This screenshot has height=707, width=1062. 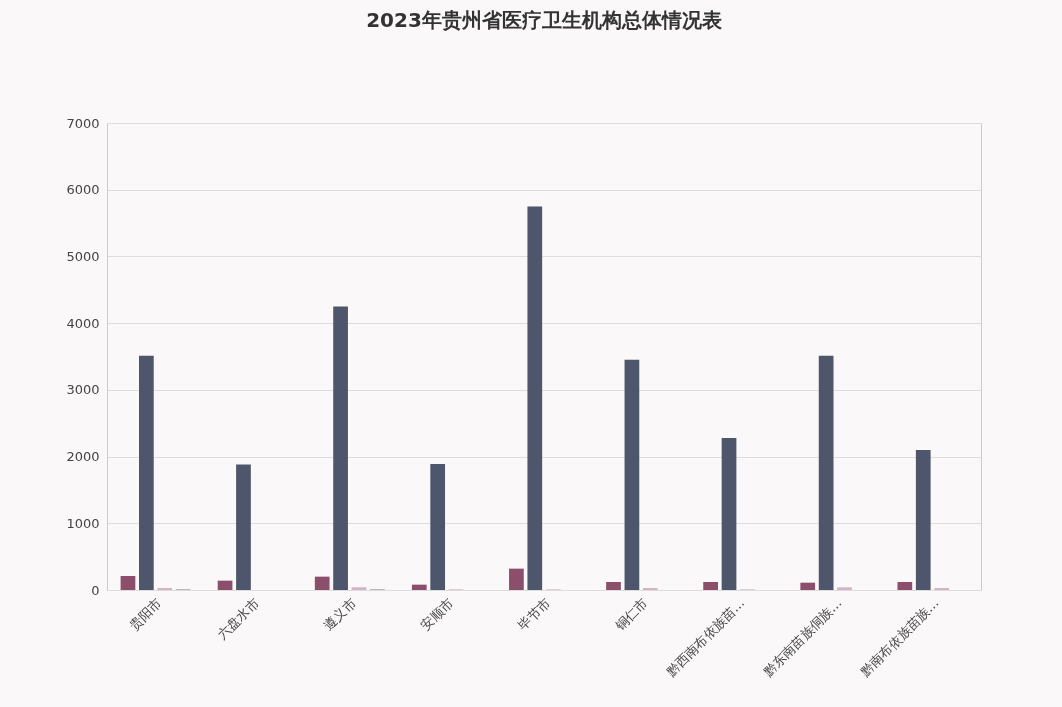 I want to click on y-tick-label: 4000, so click(x=83, y=323).